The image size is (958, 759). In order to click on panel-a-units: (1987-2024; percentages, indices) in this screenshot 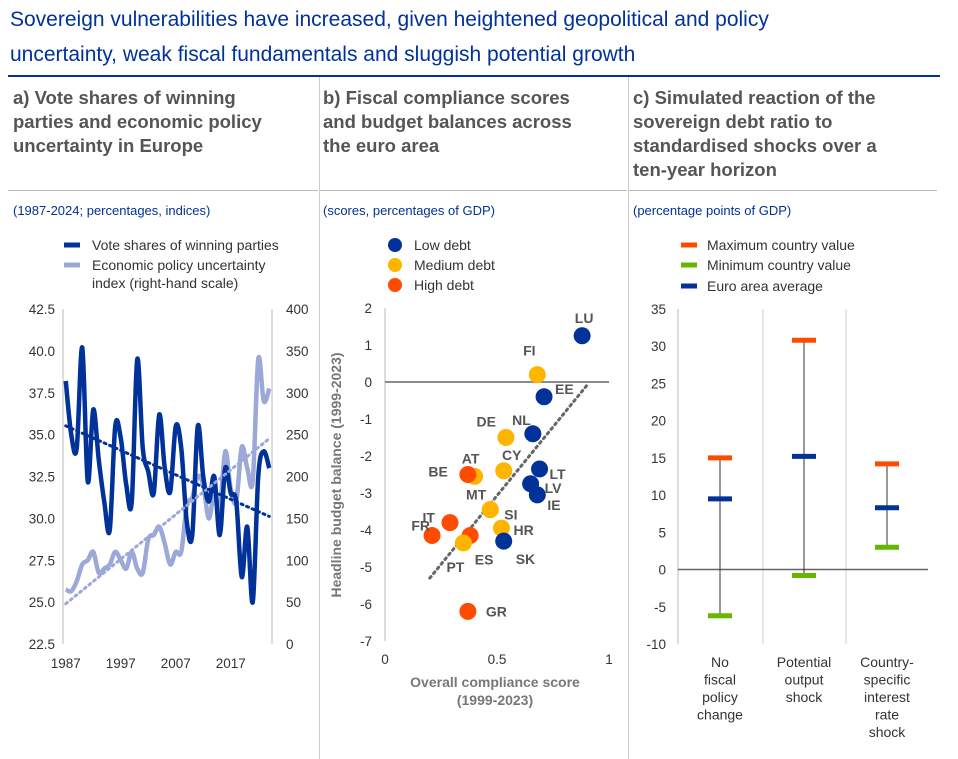, I will do `click(112, 210)`.